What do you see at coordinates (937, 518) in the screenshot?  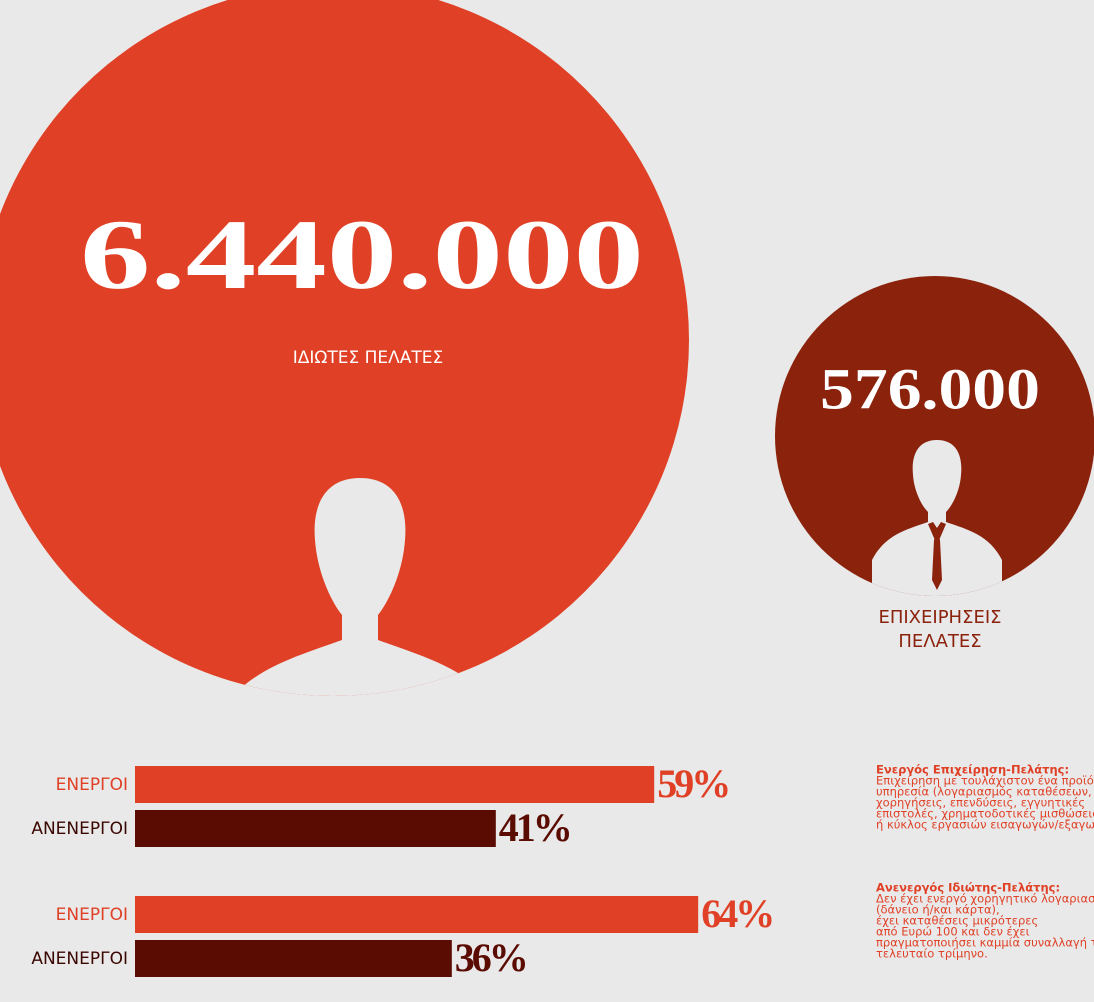 I see `business-person-icon` at bounding box center [937, 518].